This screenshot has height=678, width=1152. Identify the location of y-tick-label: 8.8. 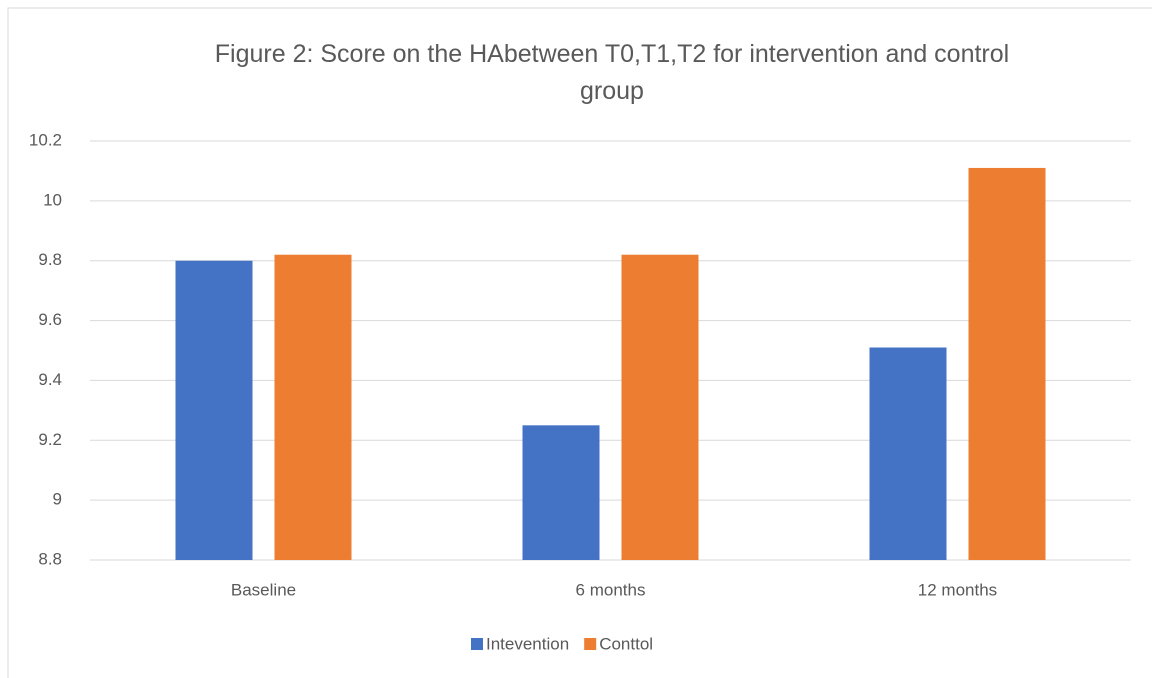
(50, 558).